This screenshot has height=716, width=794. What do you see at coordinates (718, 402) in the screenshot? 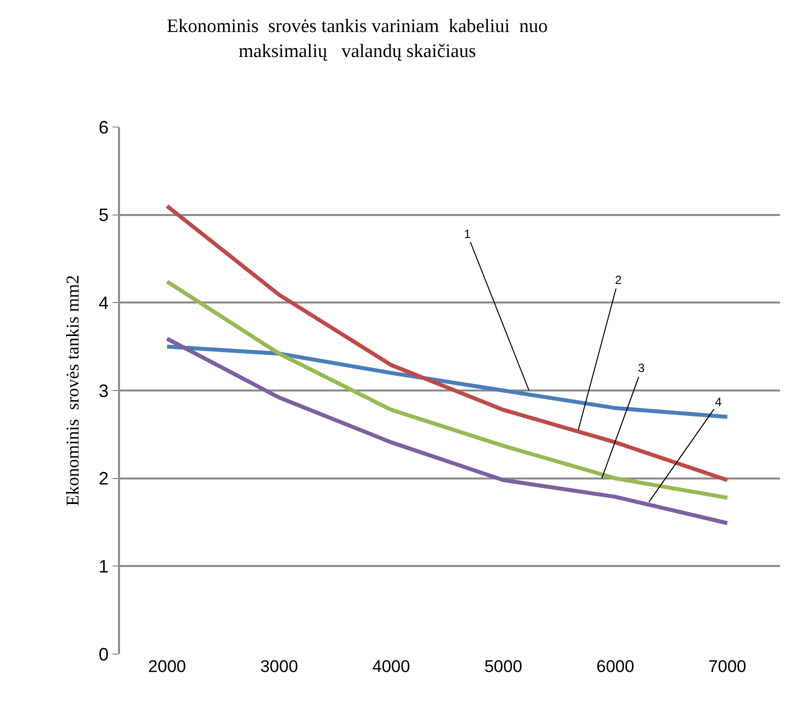
I see `annotation: 4` at bounding box center [718, 402].